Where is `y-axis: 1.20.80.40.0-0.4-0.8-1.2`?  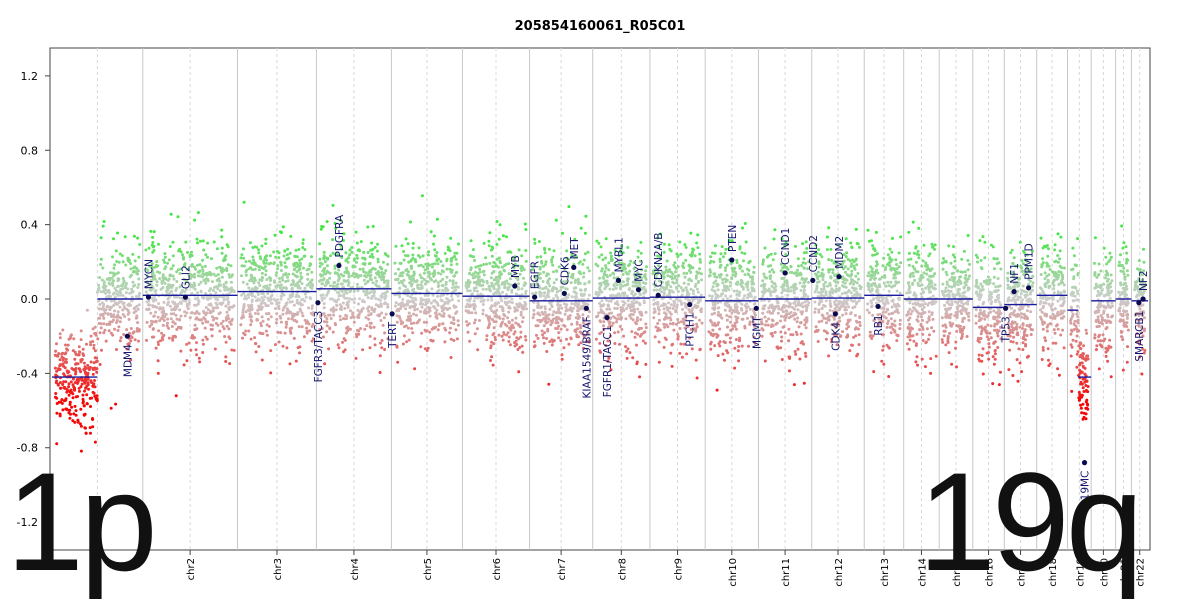
y-axis: 1.20.80.40.0-0.4-0.8-1.2 is located at coordinates (33, 299).